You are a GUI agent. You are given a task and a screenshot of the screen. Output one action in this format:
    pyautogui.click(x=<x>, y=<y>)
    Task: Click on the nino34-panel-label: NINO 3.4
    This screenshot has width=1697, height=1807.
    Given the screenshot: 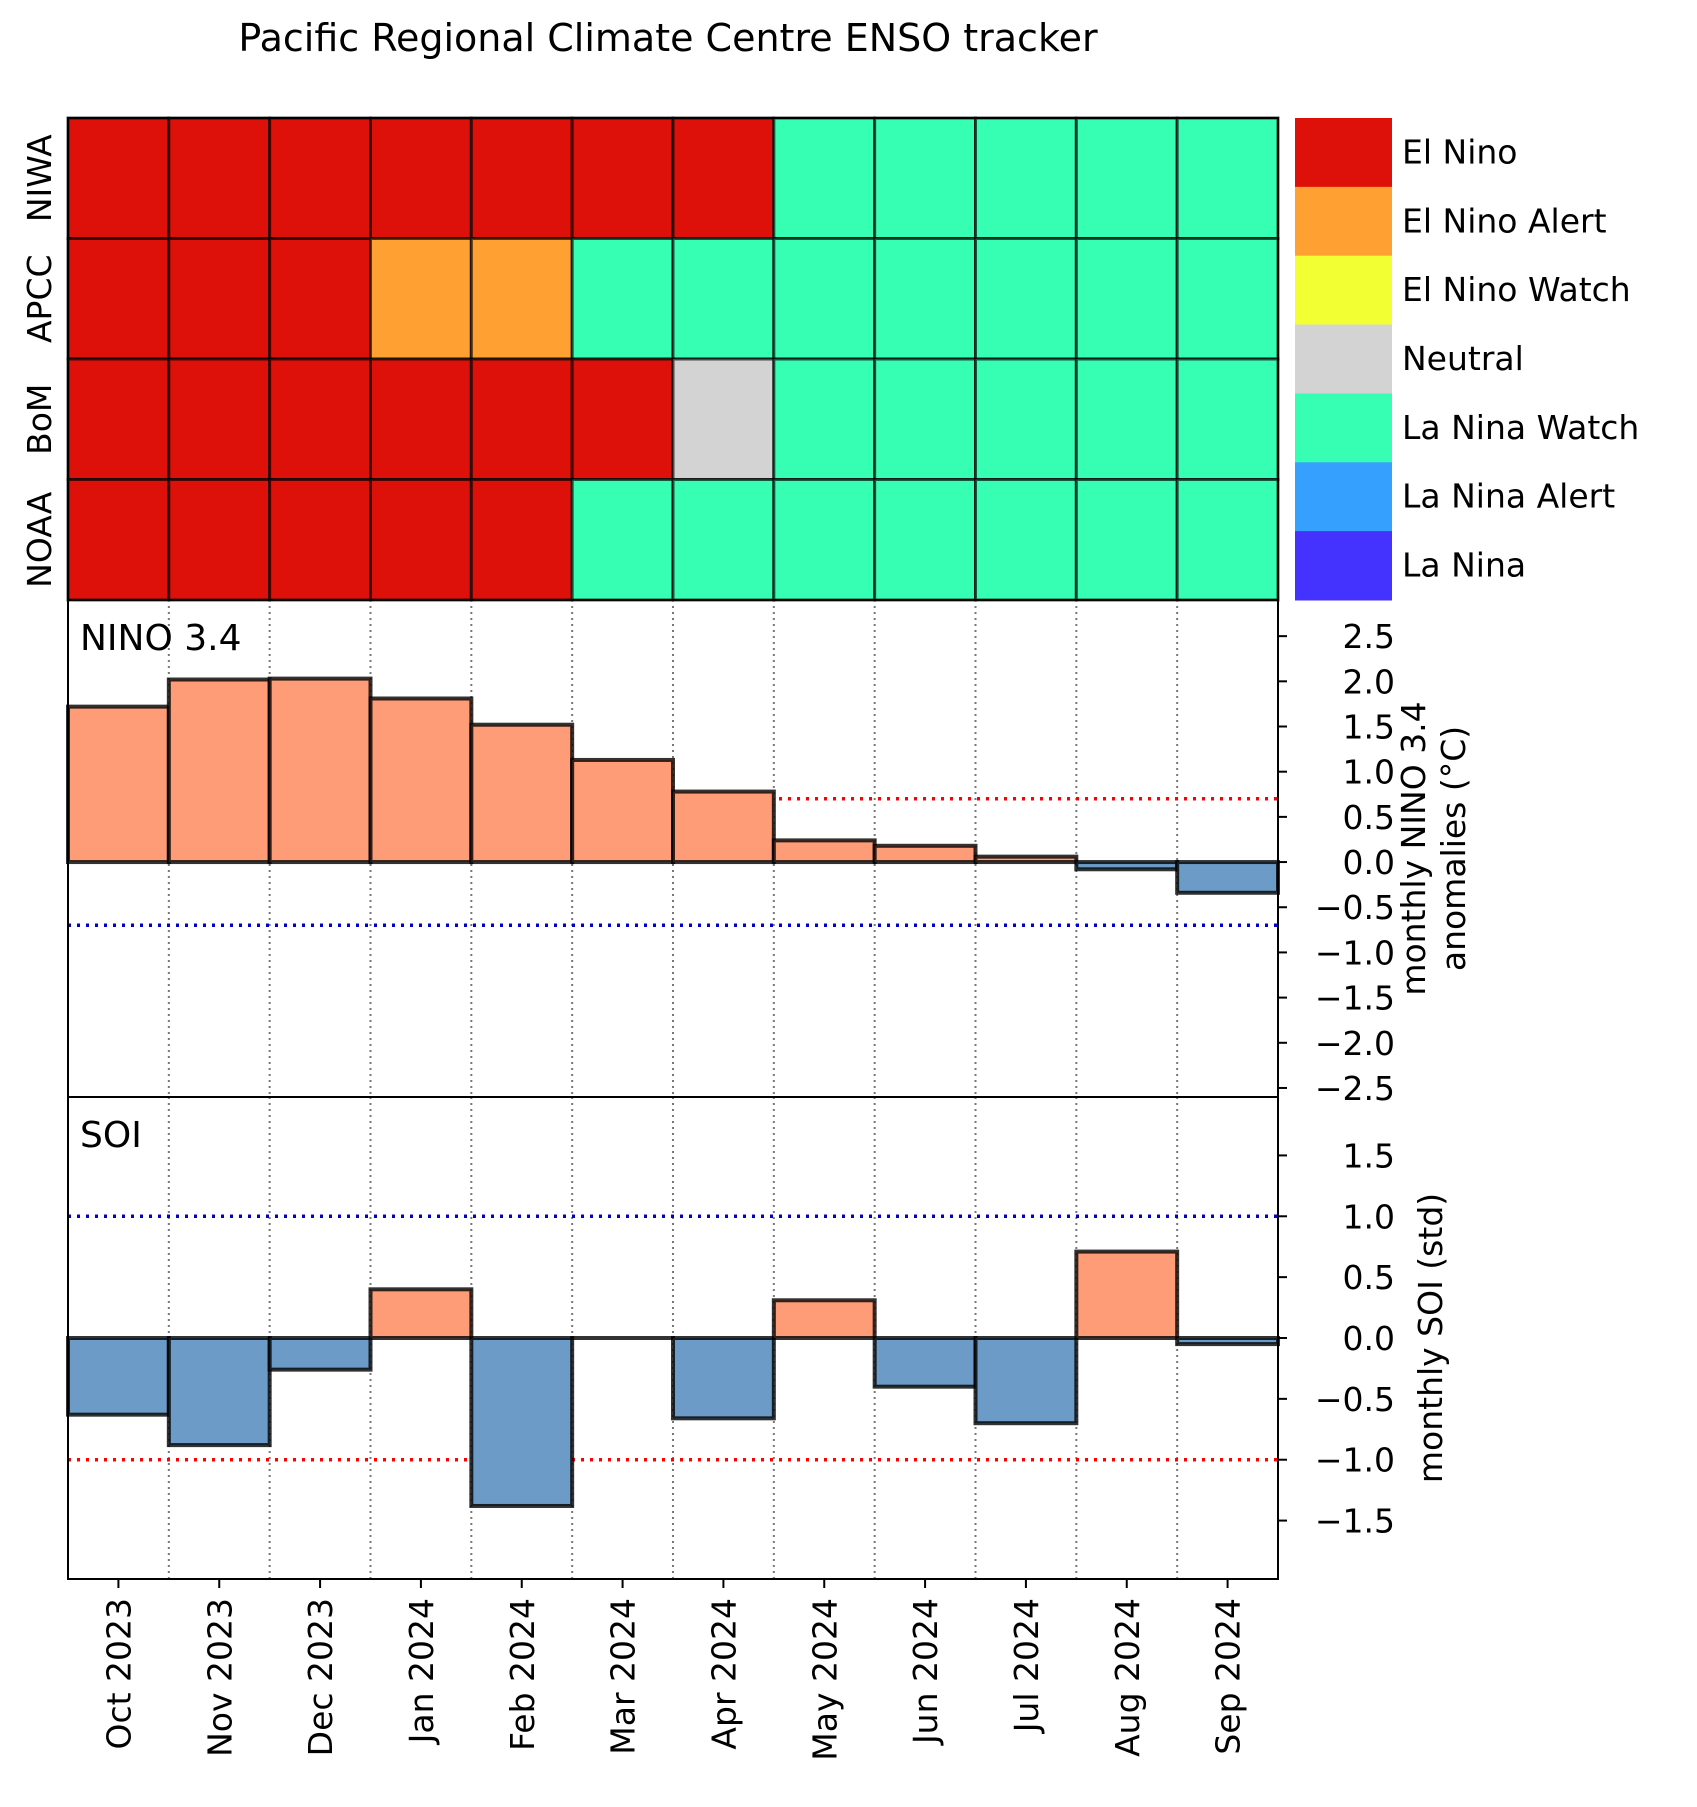 What is the action you would take?
    pyautogui.click(x=161, y=638)
    